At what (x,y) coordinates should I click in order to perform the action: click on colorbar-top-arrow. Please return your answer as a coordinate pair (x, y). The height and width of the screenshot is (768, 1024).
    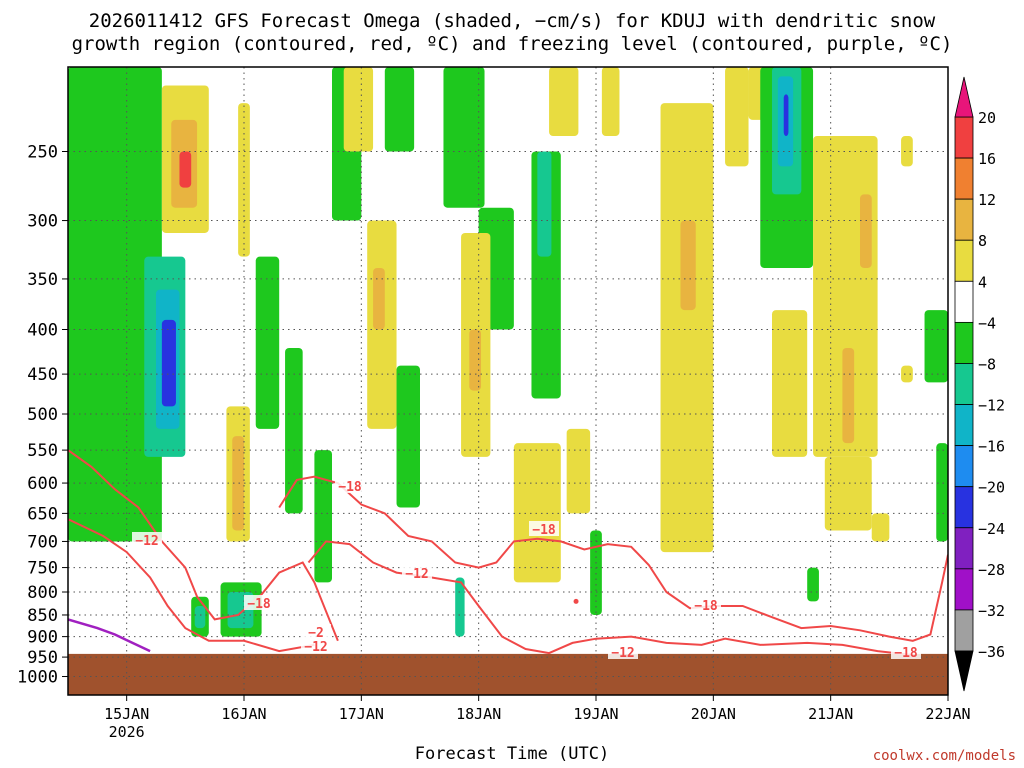
    Looking at the image, I should click on (964, 97).